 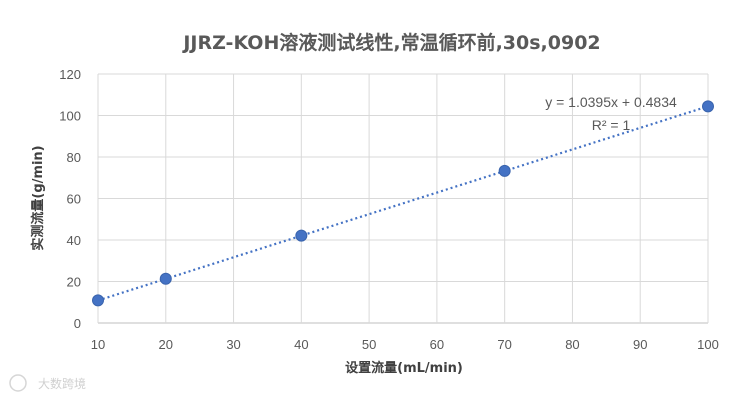 I want to click on y-tick-label: 80, so click(x=74, y=157).